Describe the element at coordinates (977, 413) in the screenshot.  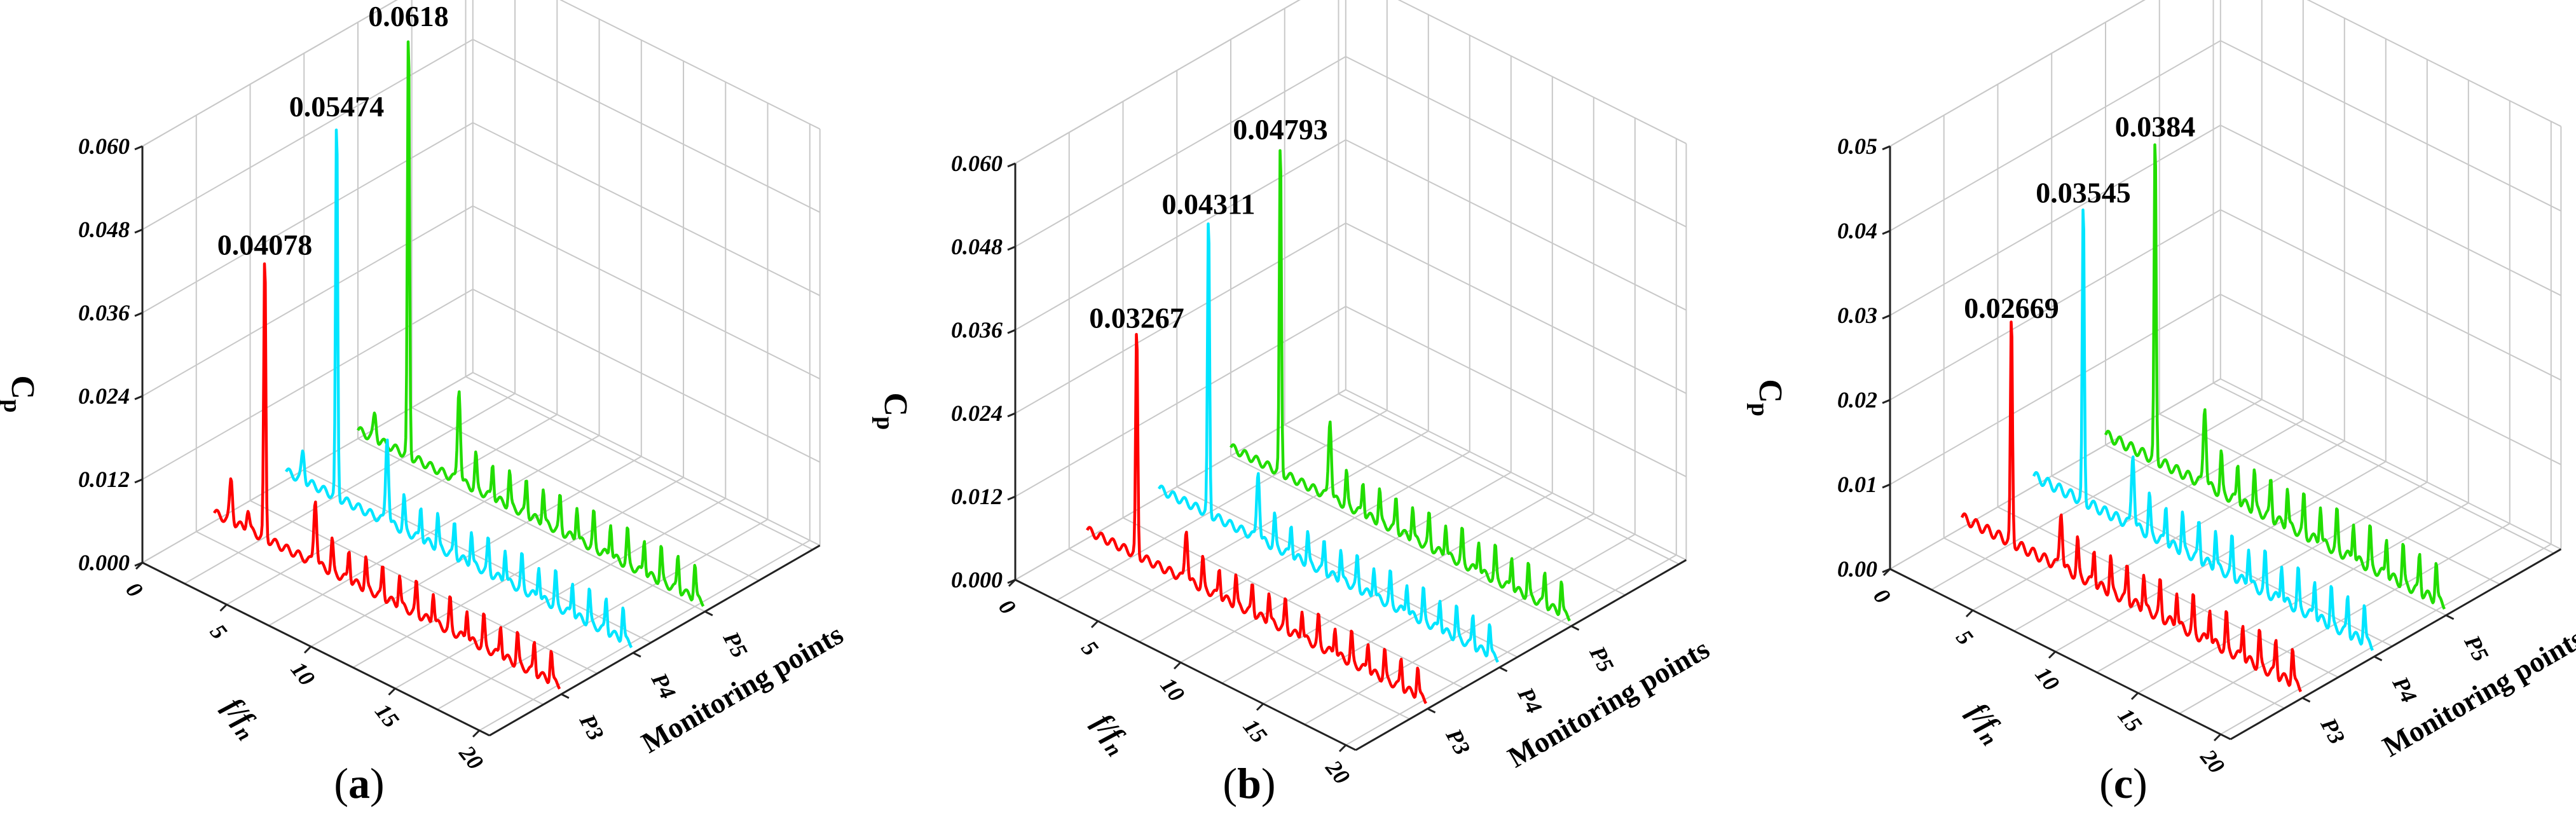
I see `z-tick-label: 0.024` at that location.